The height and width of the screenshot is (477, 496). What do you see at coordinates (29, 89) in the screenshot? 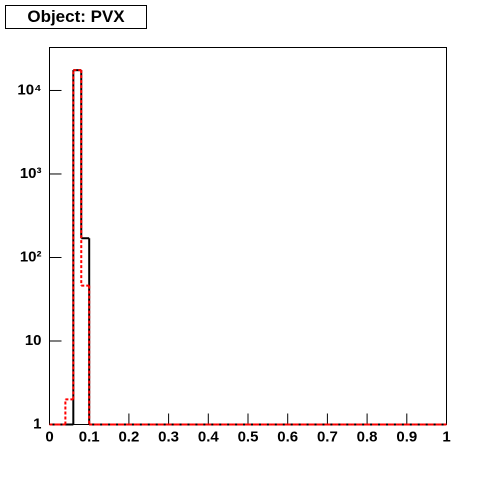
I see `y-tick-label: 10⁴` at bounding box center [29, 89].